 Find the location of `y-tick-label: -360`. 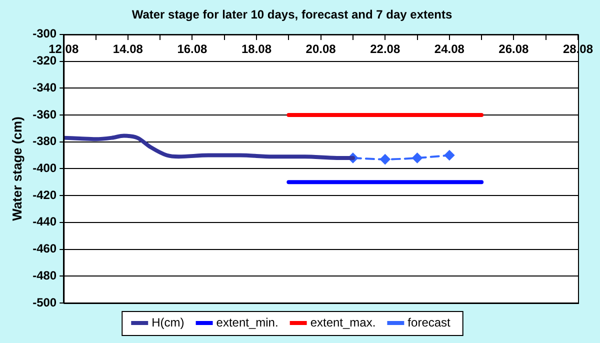

y-tick-label: -360 is located at coordinates (44, 114).